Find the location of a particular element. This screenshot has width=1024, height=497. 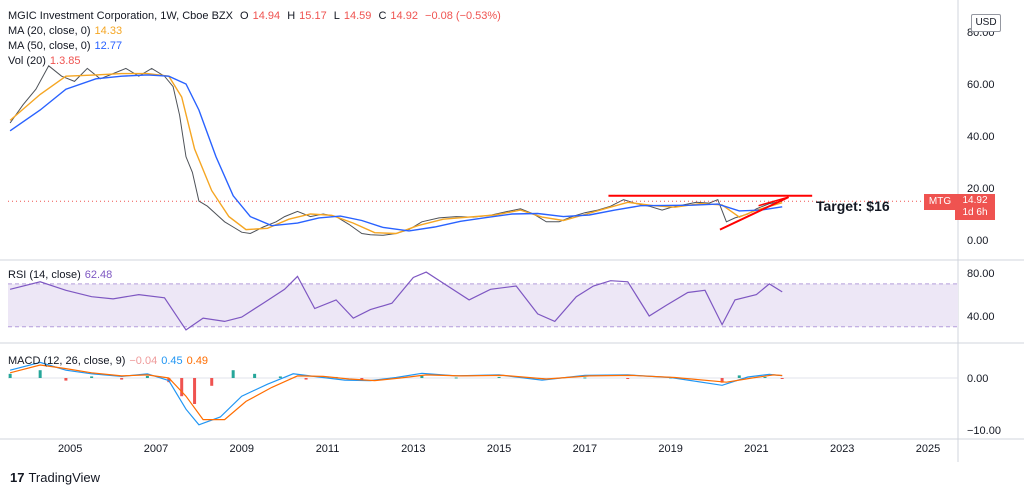

time-tick-label: 2017 is located at coordinates (585, 449).